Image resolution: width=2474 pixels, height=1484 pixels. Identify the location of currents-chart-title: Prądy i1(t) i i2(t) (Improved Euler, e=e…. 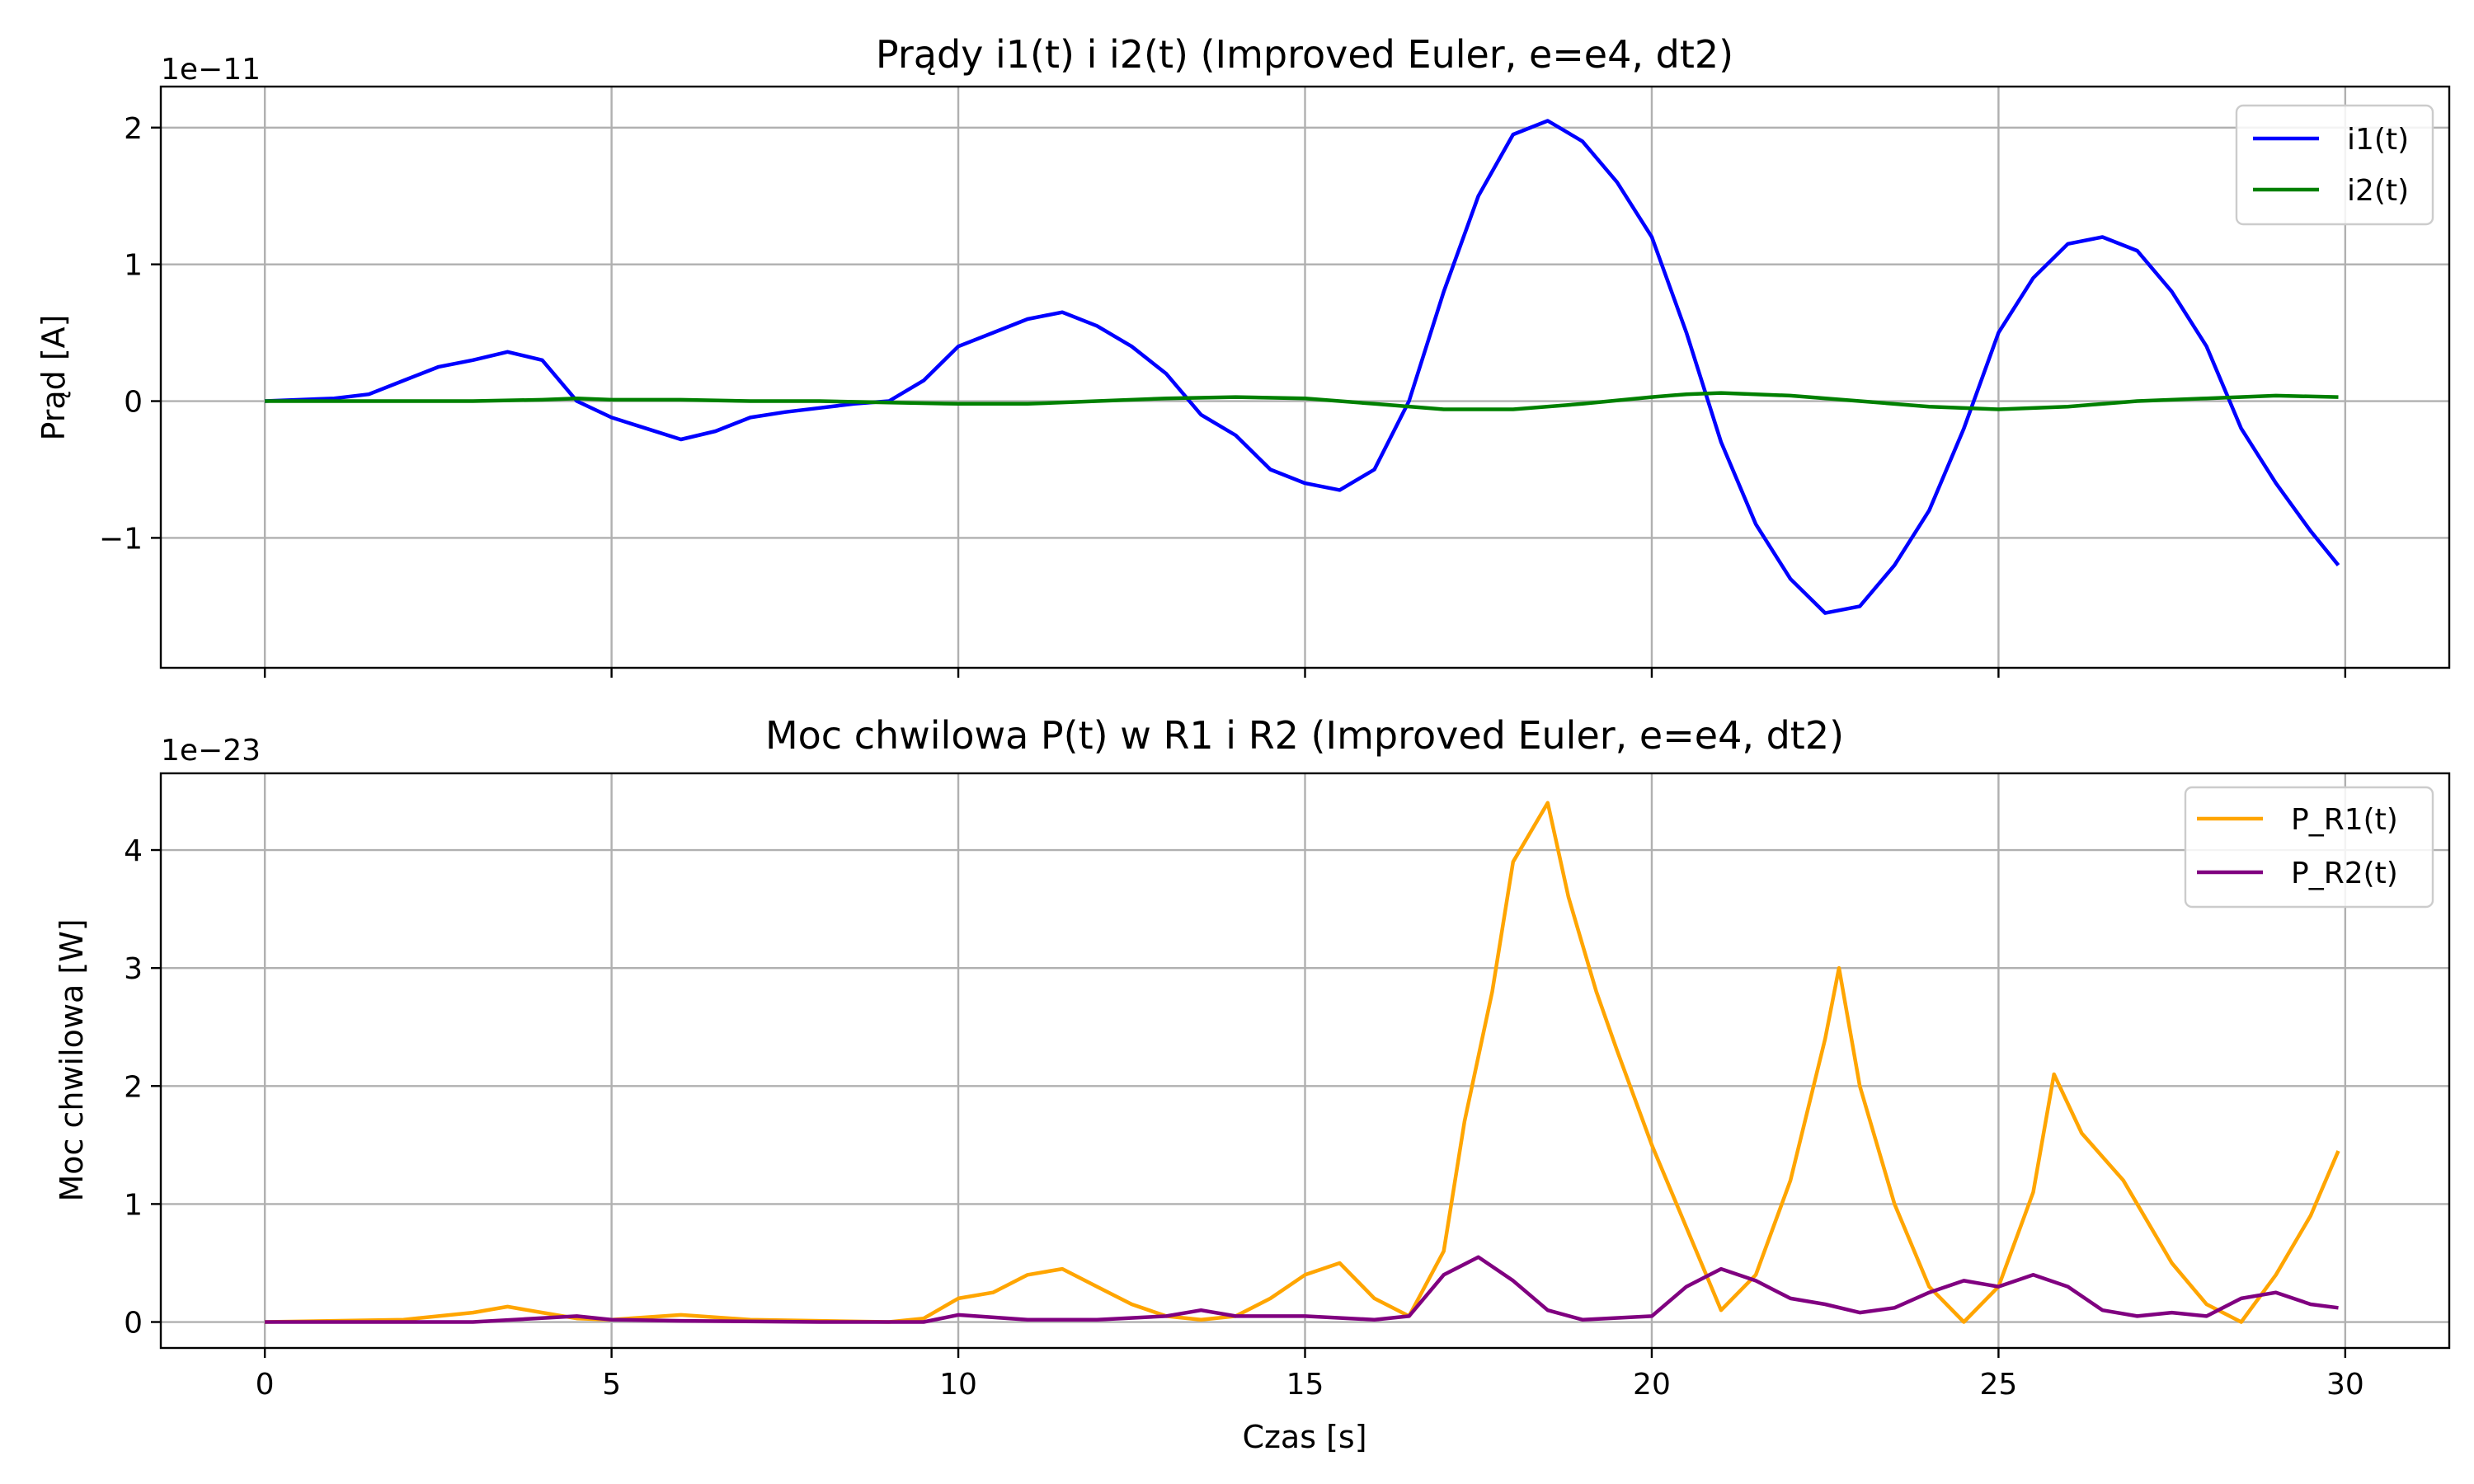
(1304, 54).